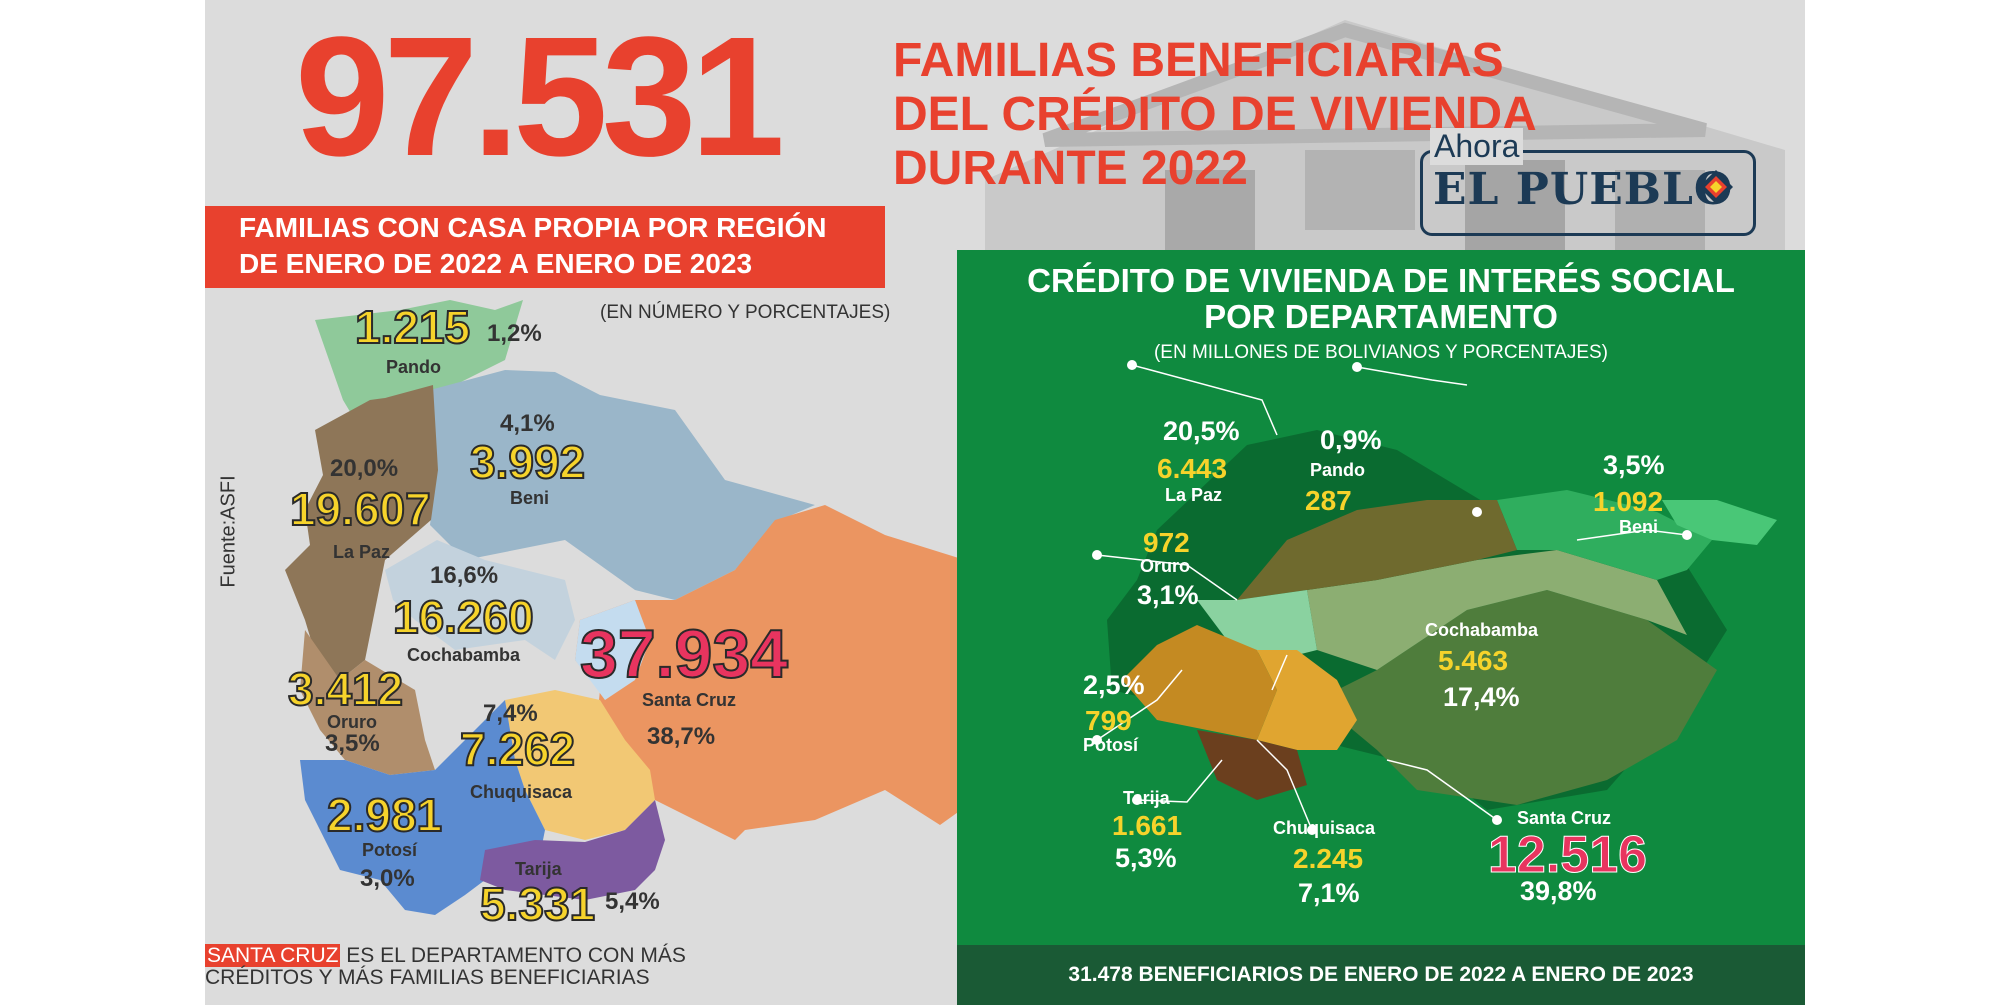  I want to click on right-beni-pct: 3,5%, so click(1634, 465).